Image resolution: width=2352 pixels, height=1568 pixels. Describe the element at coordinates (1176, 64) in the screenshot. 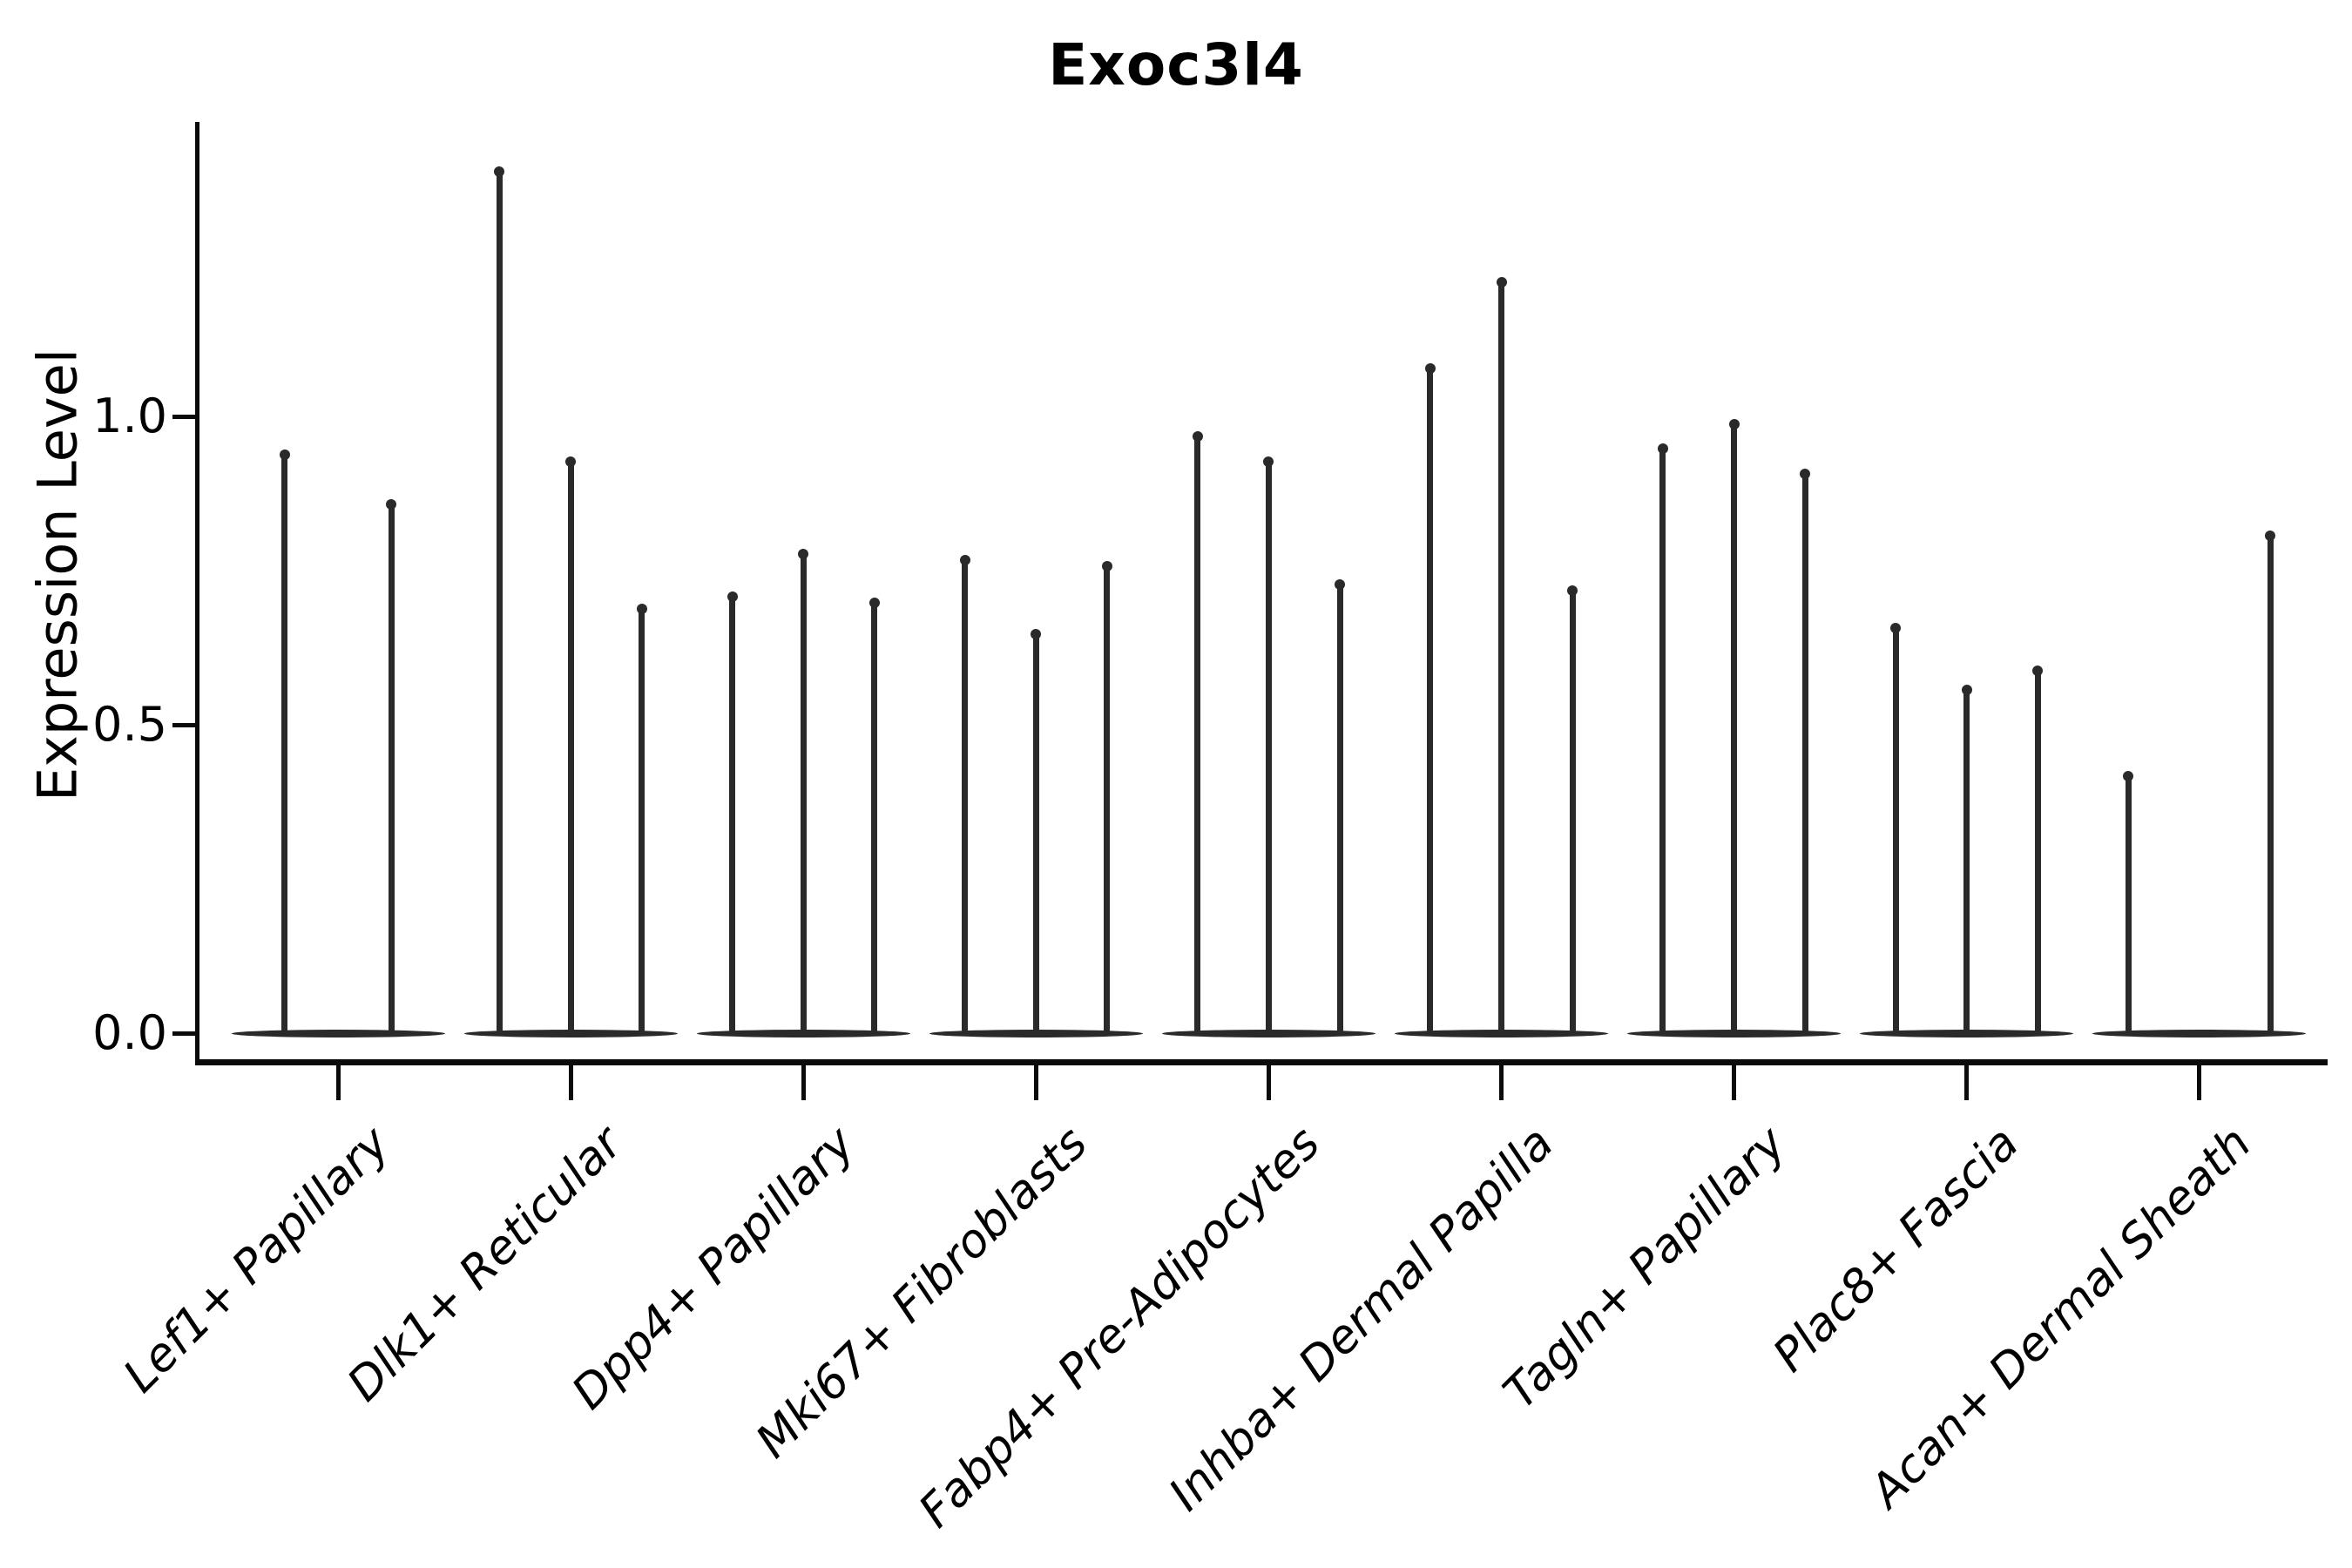

I see `chart-title: Exoc3l4` at that location.